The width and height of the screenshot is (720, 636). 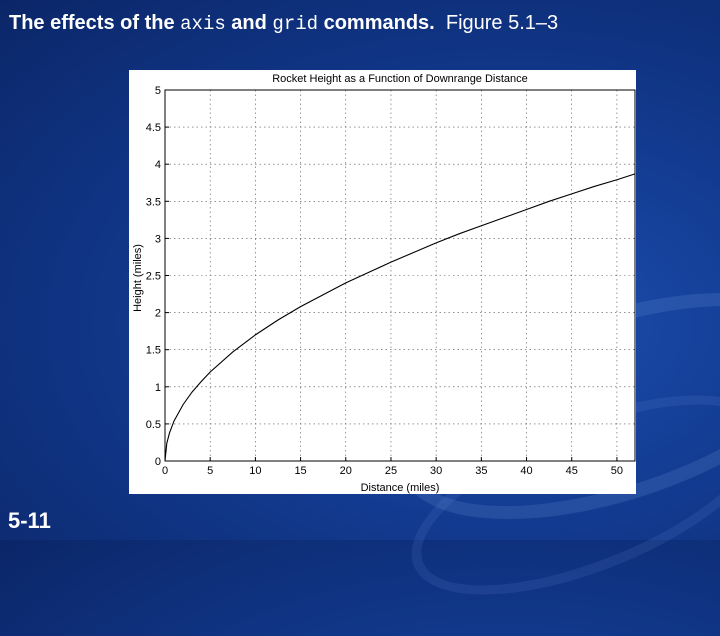 What do you see at coordinates (158, 91) in the screenshot?
I see `y-tick-label: 5` at bounding box center [158, 91].